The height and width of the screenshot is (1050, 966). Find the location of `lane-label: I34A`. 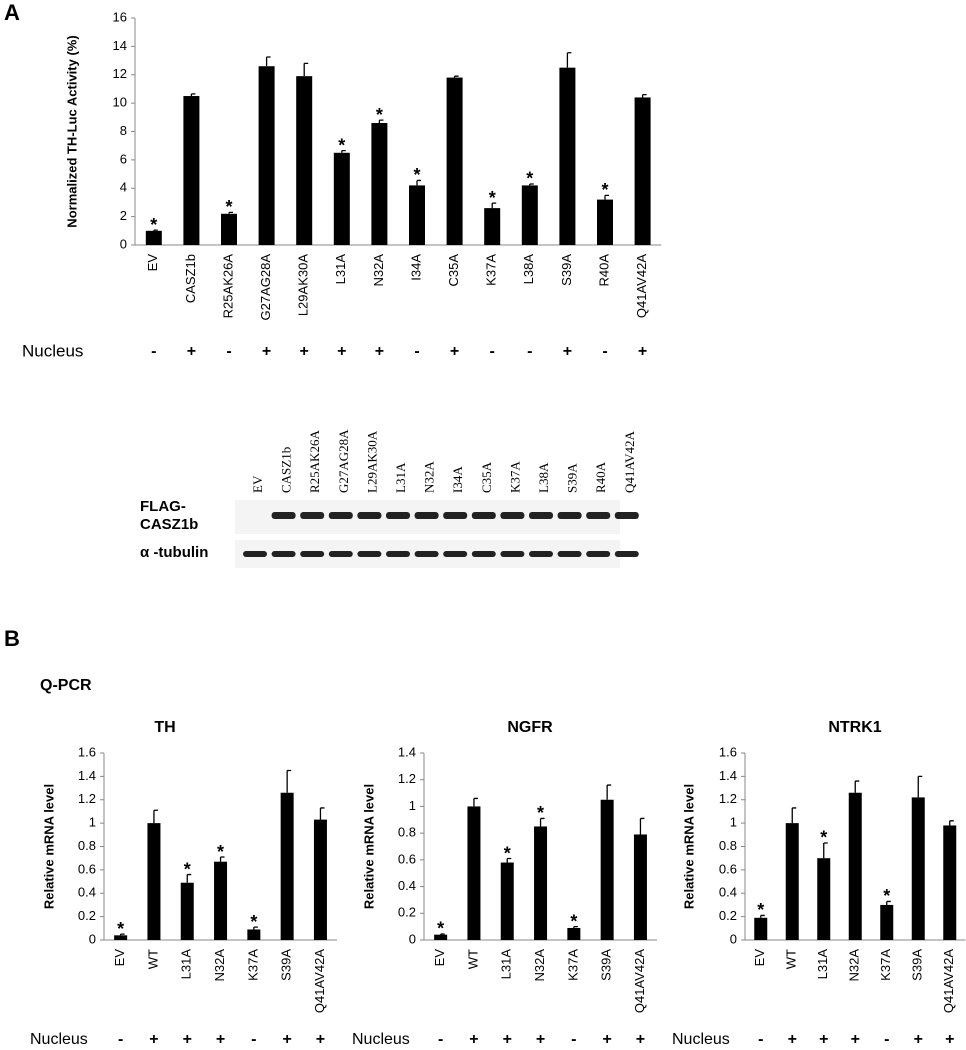

lane-label: I34A is located at coordinates (457, 479).